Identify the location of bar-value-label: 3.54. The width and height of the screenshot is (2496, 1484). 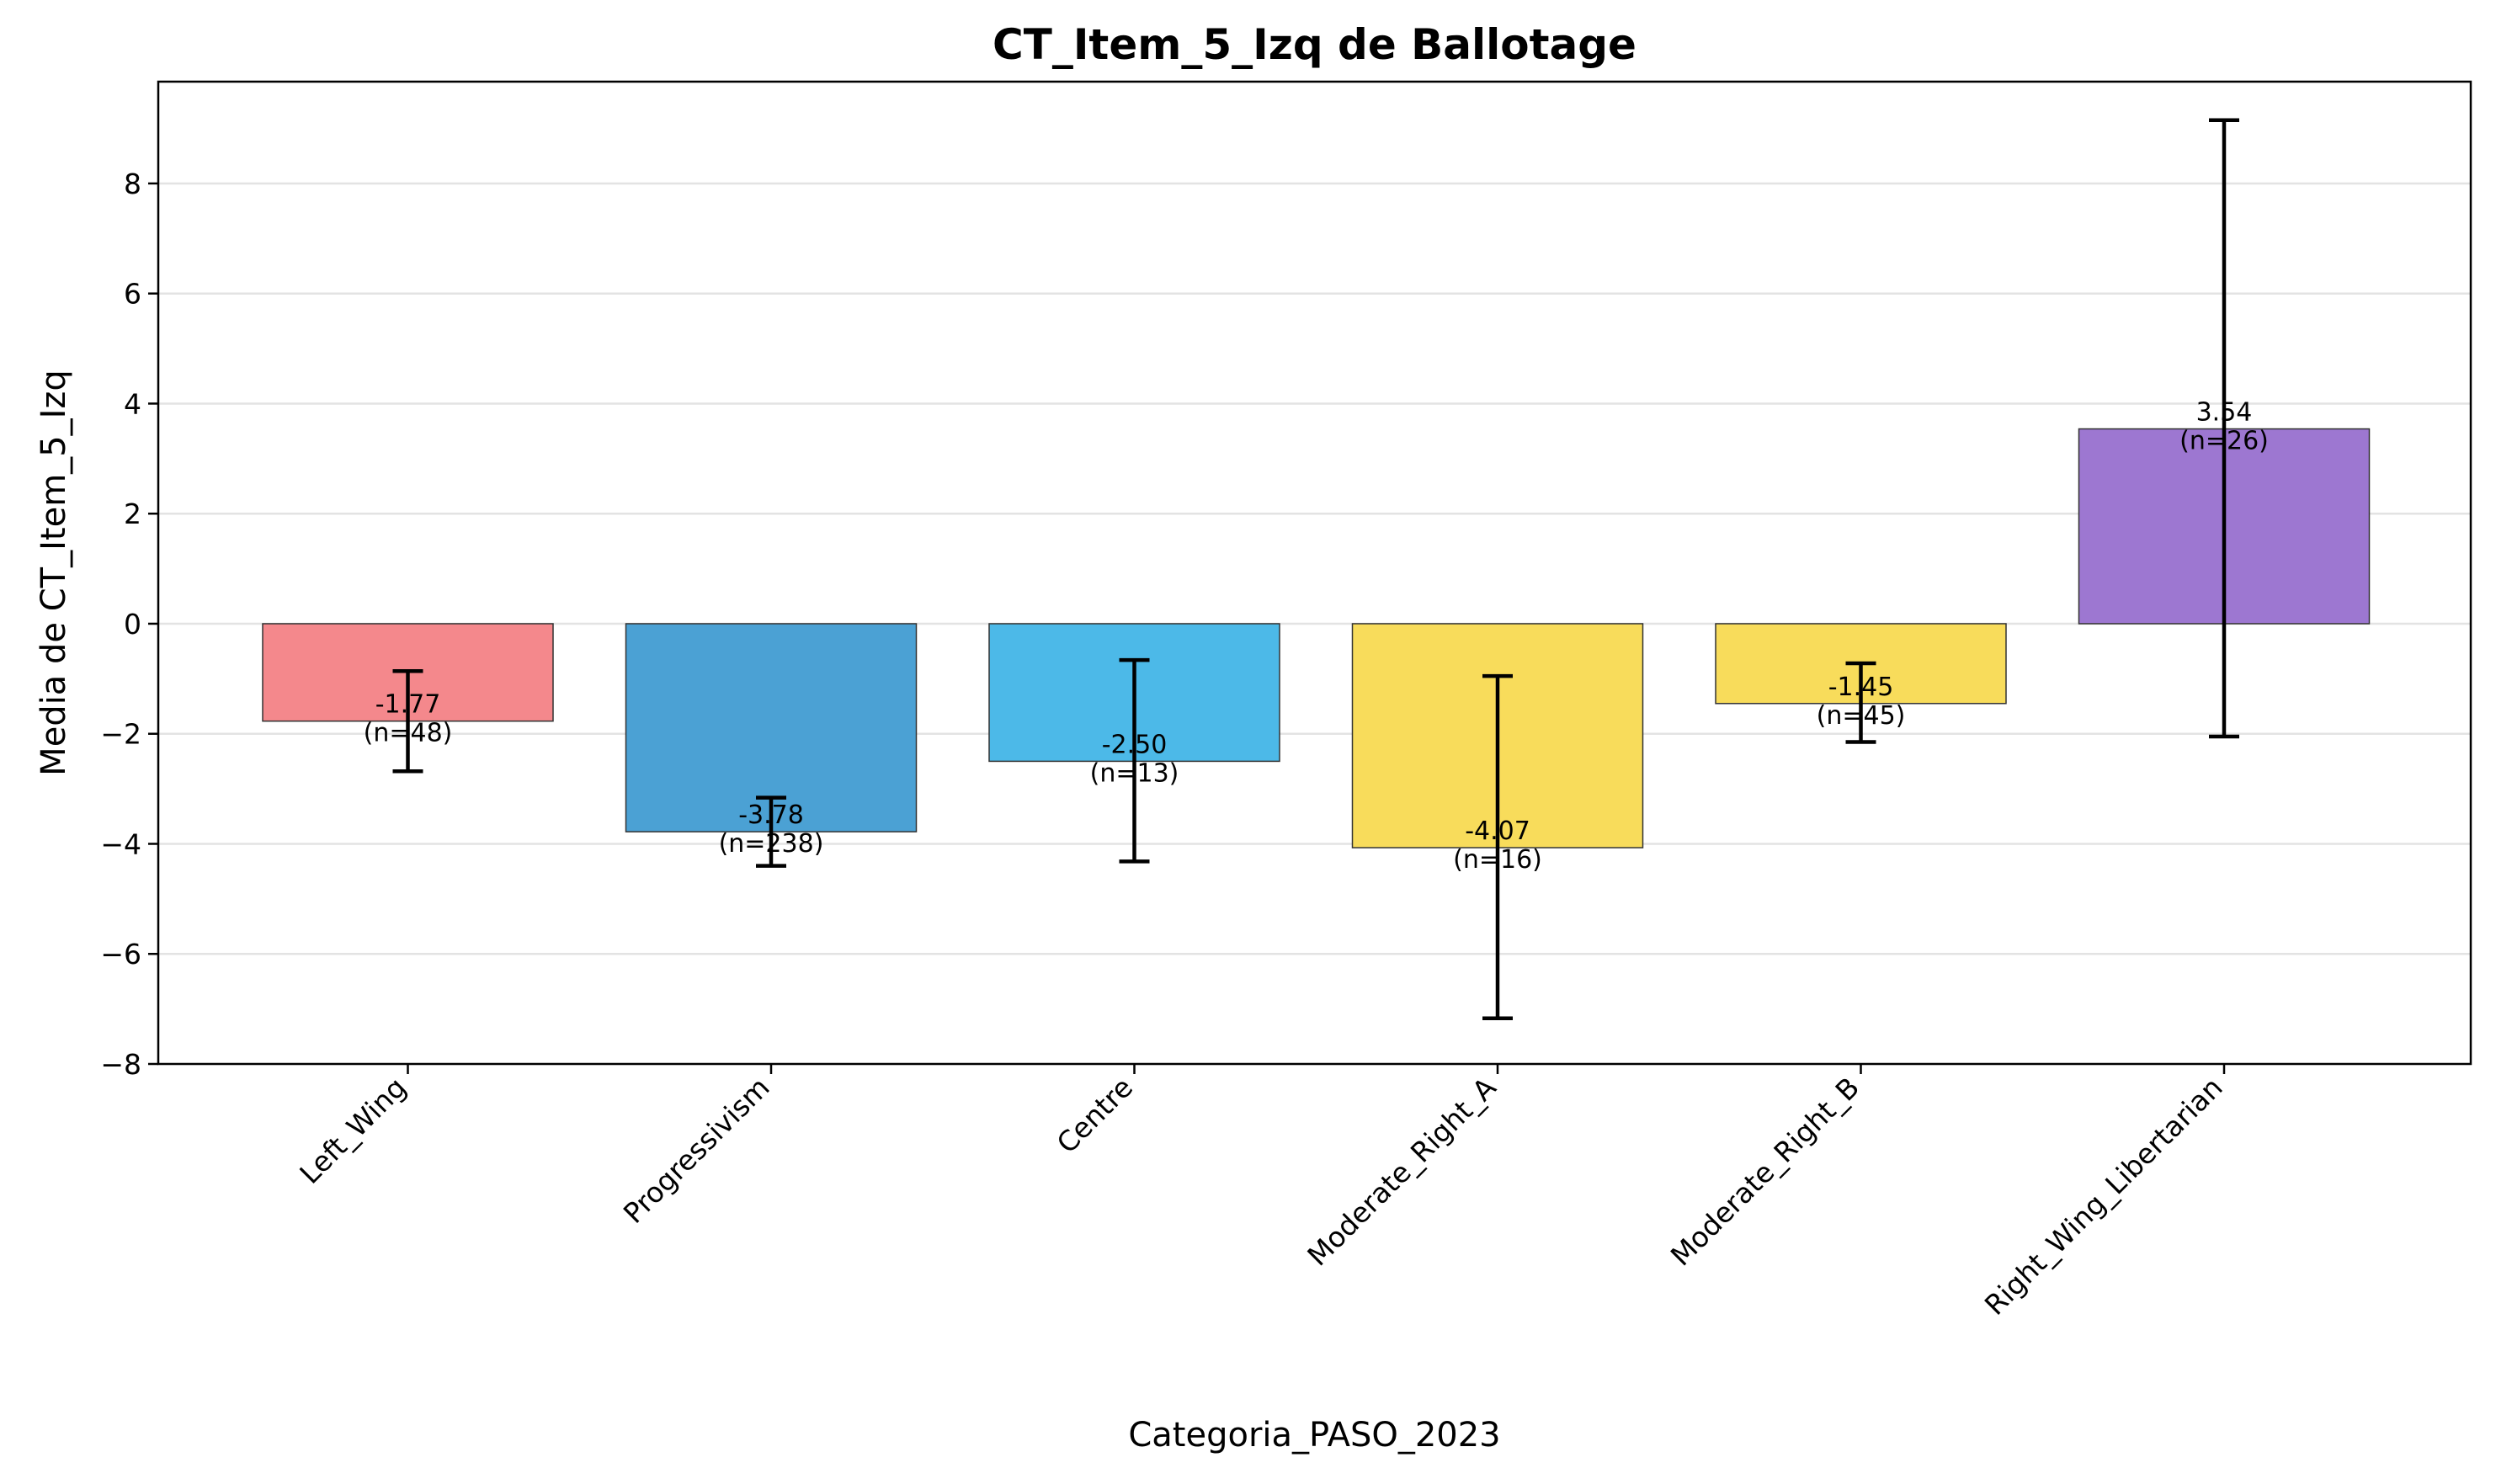
(2224, 413).